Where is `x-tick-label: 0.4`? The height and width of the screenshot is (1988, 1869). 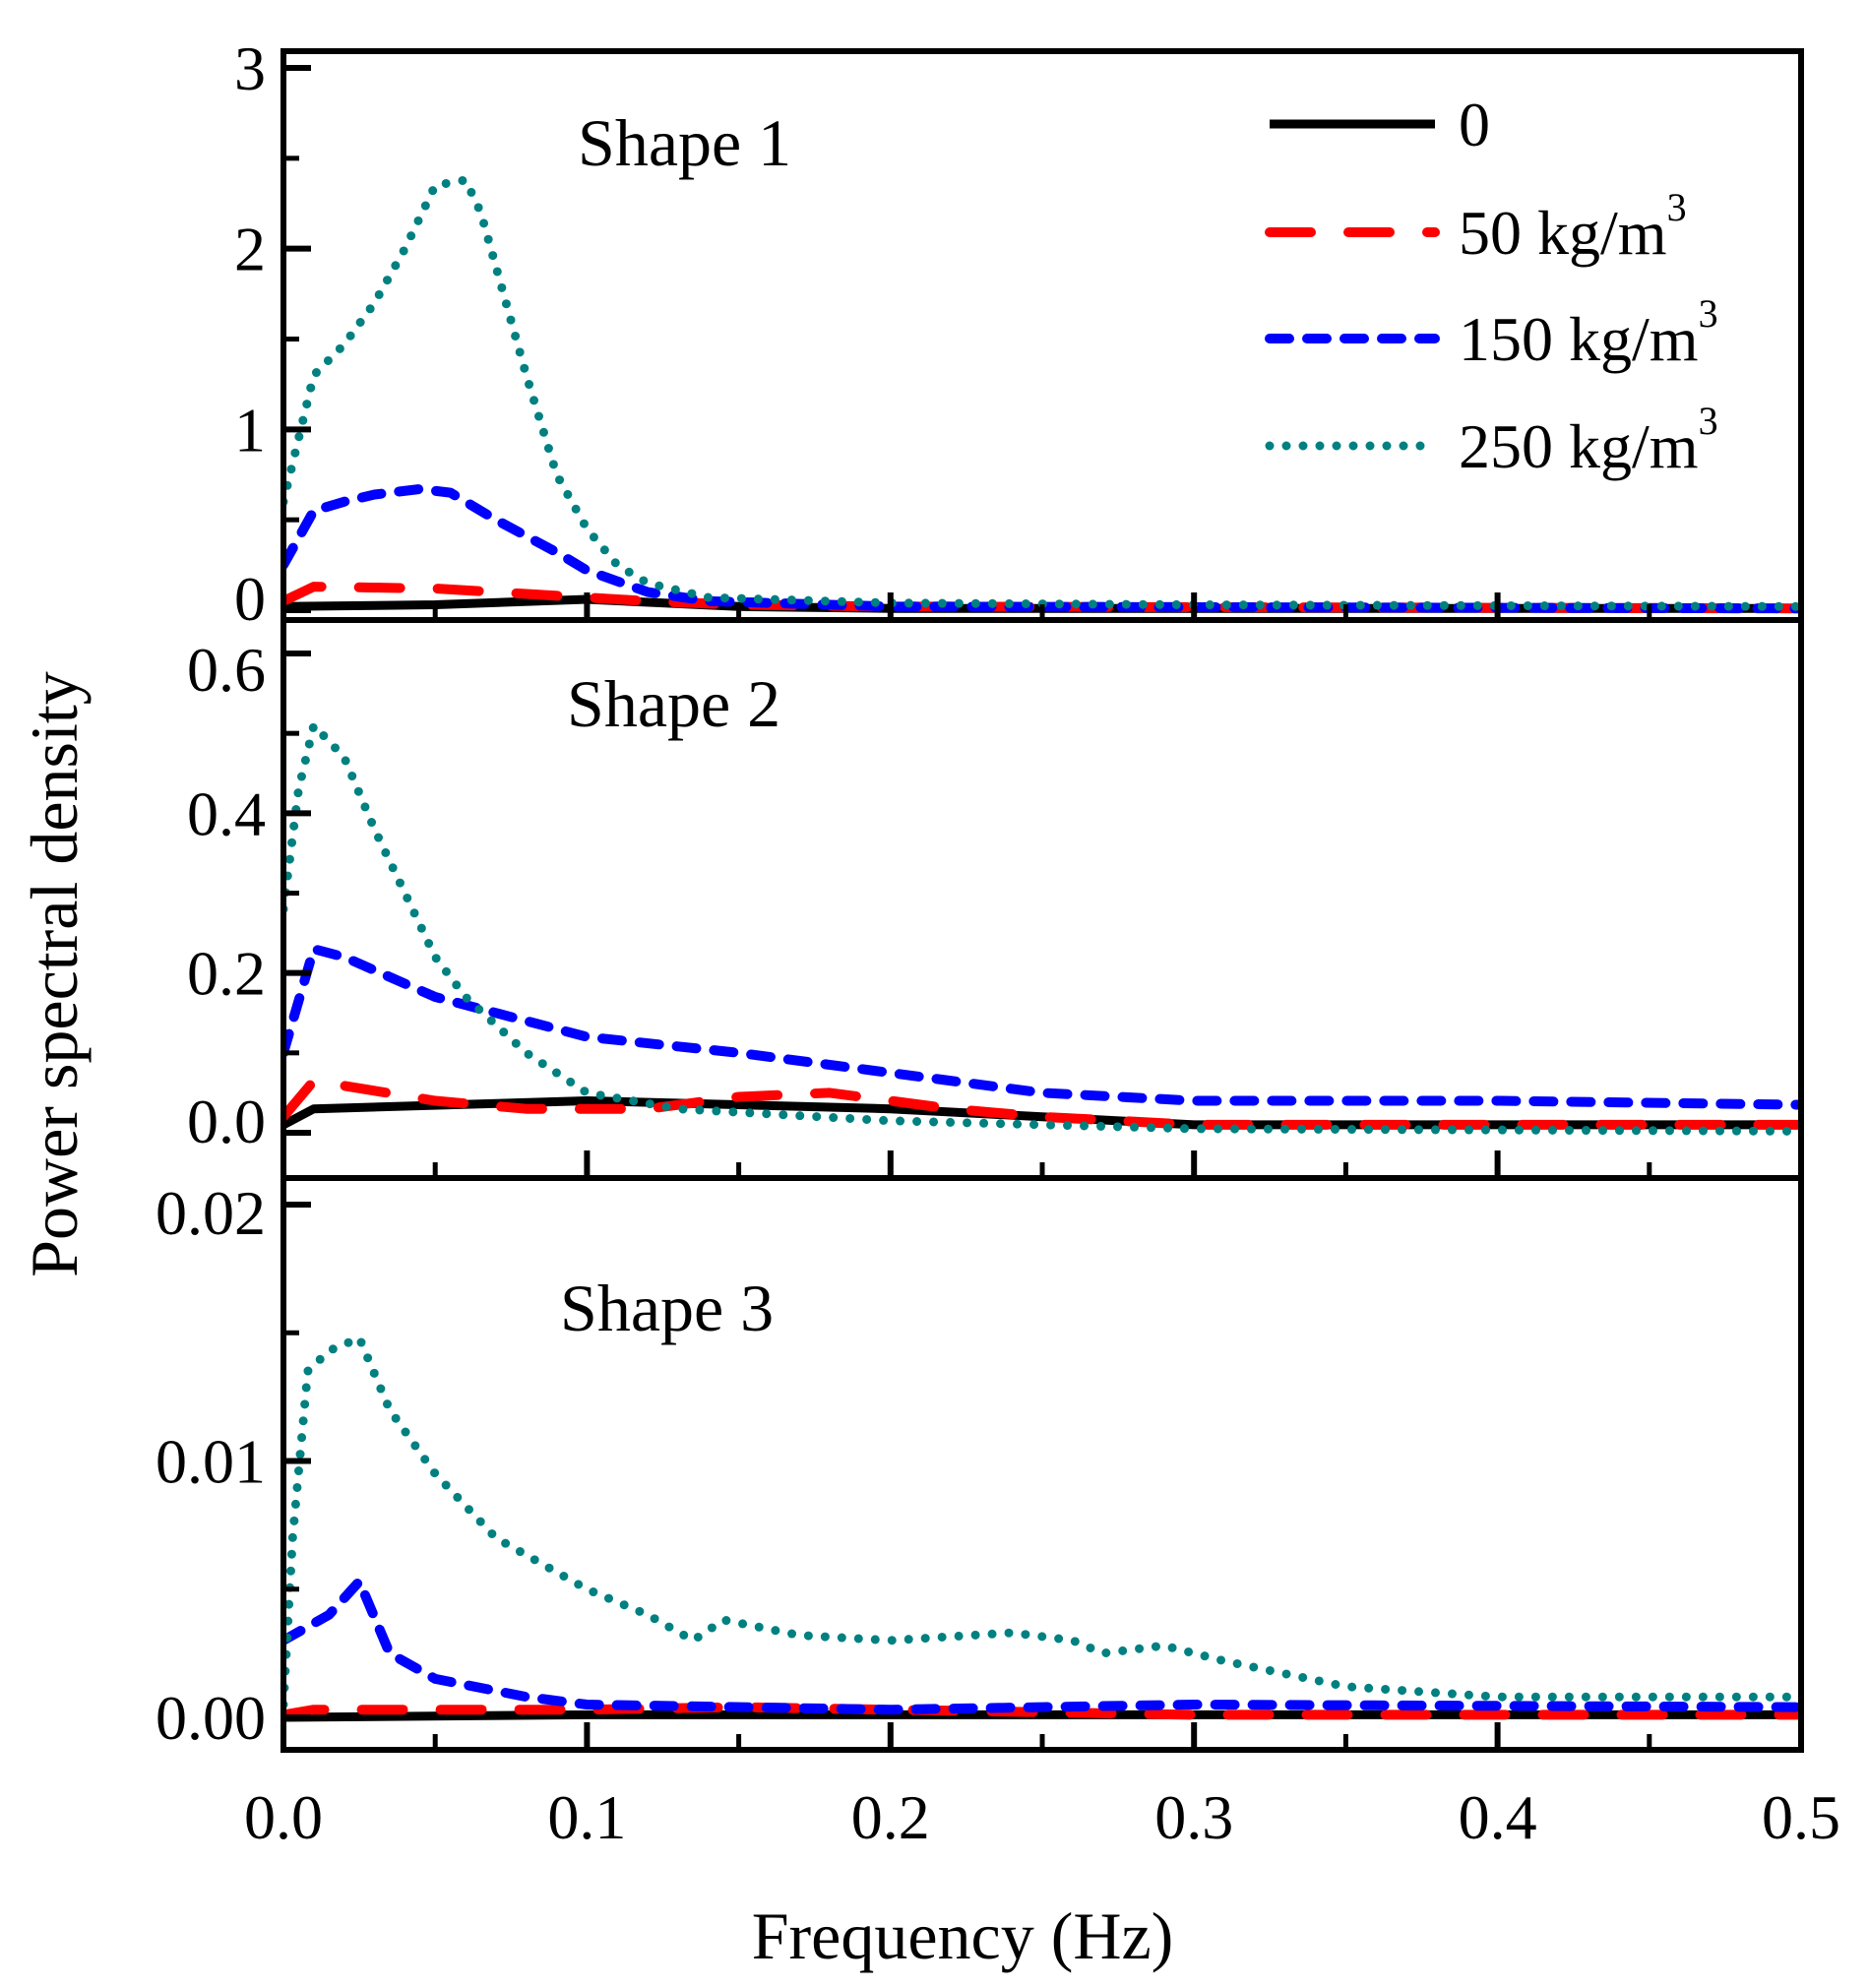
x-tick-label: 0.4 is located at coordinates (1498, 1817).